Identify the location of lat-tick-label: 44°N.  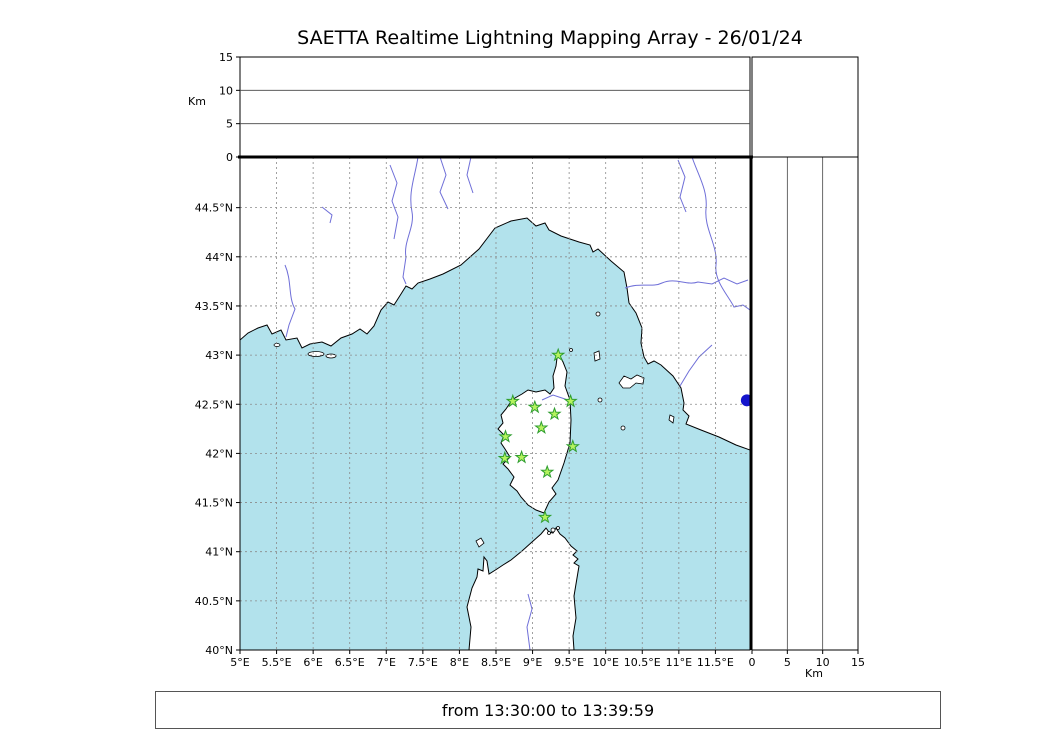
(219, 257).